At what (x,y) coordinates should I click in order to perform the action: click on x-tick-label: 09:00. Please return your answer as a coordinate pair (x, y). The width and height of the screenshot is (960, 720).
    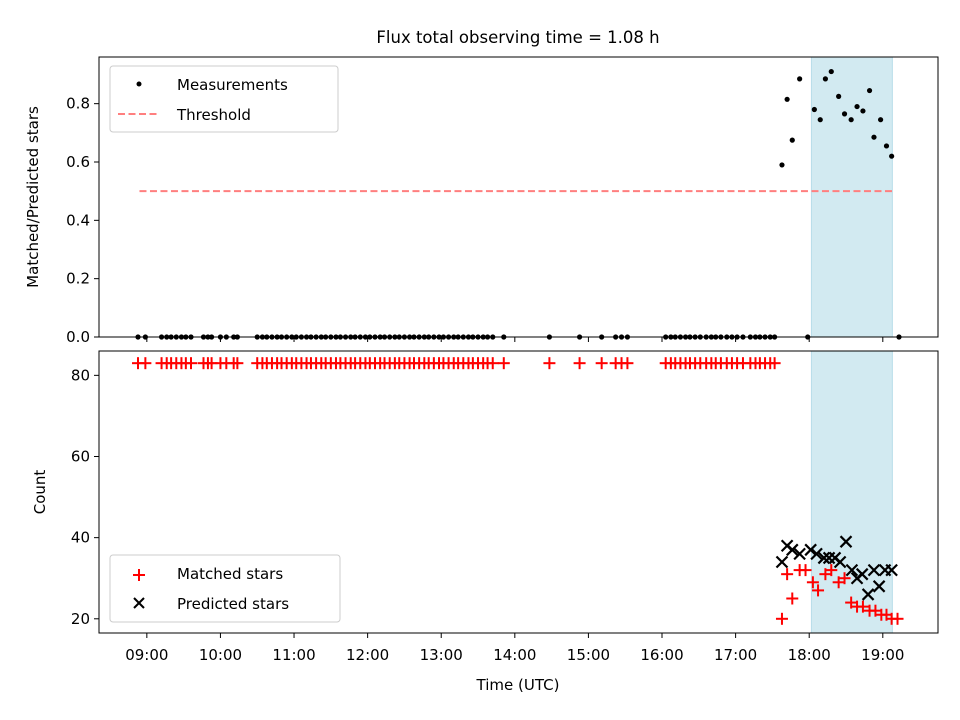
    Looking at the image, I should click on (146, 655).